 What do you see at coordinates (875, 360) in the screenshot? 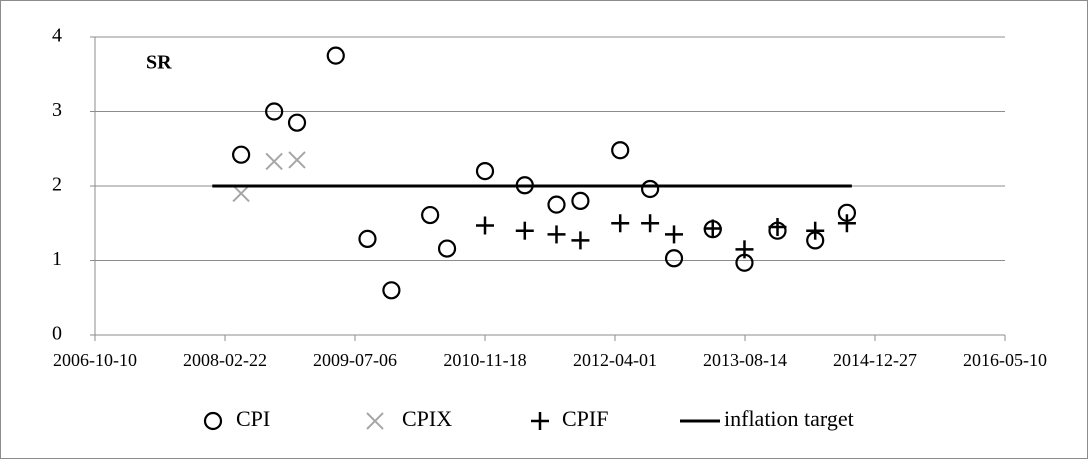
I see `x-tick-label: 2014-12-27` at bounding box center [875, 360].